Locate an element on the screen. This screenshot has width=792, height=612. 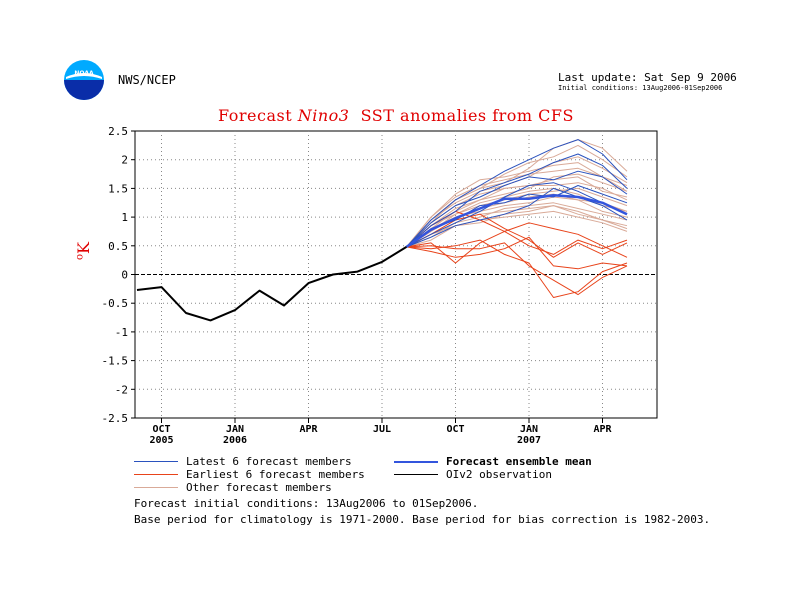
y-tick-label: -0.5 is located at coordinates (115, 303).